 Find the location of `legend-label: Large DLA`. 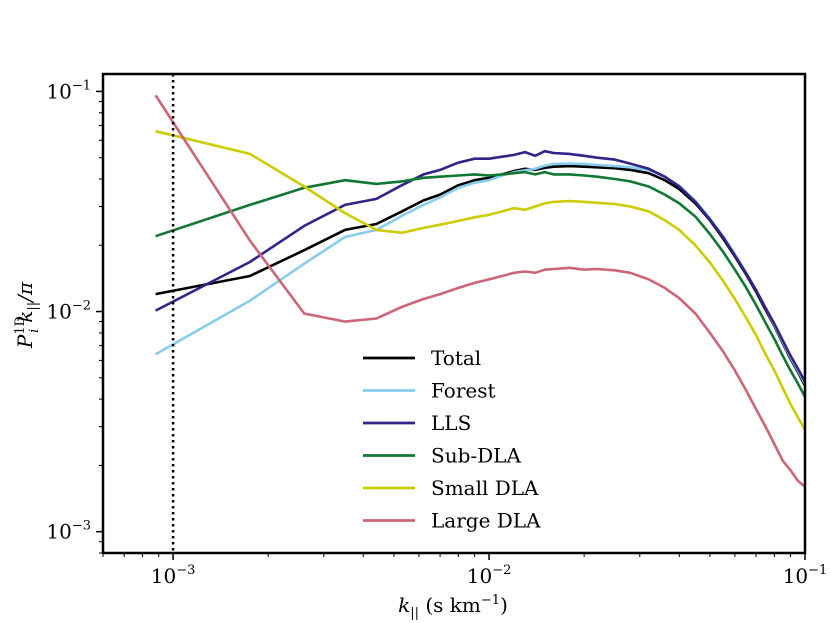

legend-label: Large DLA is located at coordinates (486, 521).